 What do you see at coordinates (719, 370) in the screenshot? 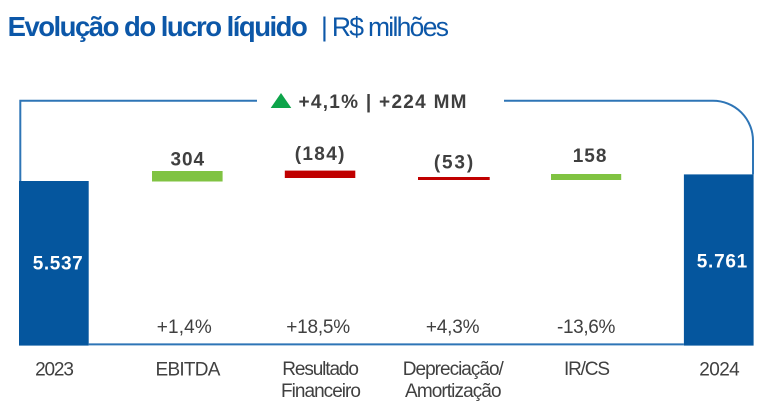
I see `svg-text: 2024` at bounding box center [719, 370].